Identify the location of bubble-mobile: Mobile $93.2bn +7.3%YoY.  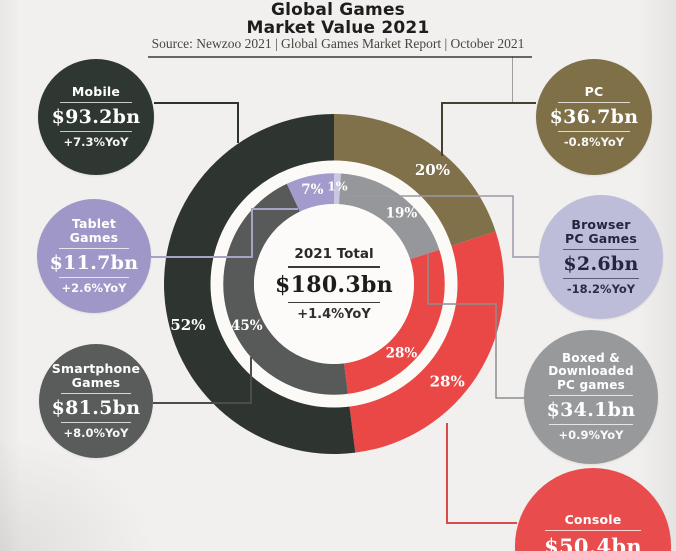
(96, 117).